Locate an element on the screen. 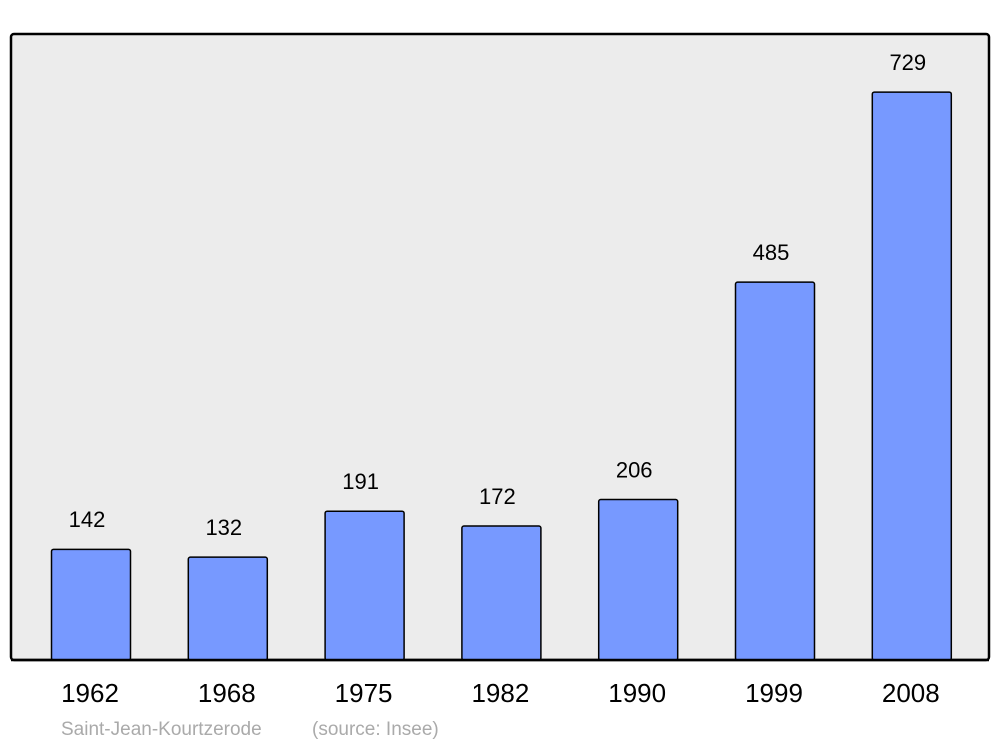  x-tick-label: 2008 is located at coordinates (911, 693).